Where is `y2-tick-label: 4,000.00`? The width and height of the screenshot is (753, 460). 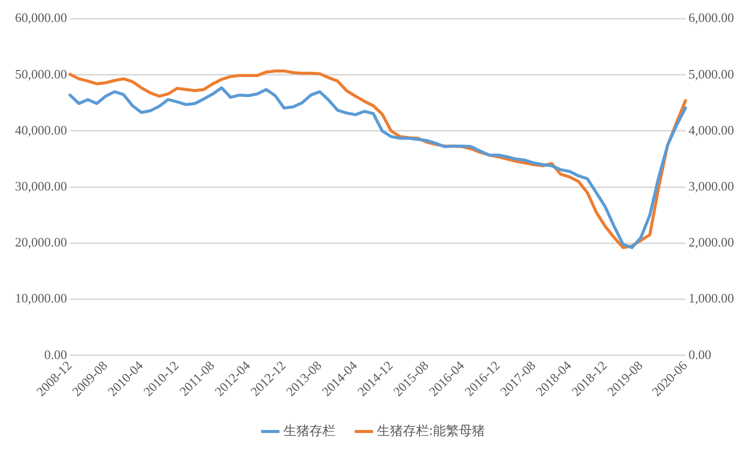
y2-tick-label: 4,000.00 is located at coordinates (711, 130).